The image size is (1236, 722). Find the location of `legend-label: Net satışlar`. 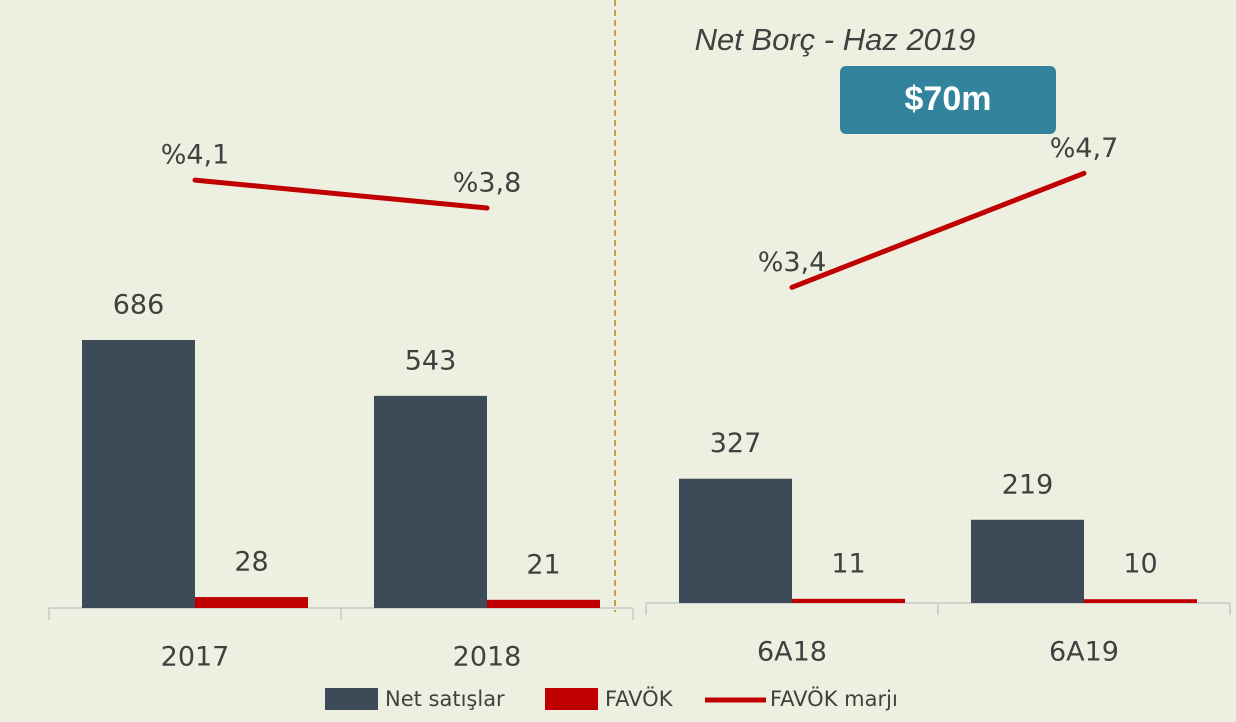

legend-label: Net satışlar is located at coordinates (445, 699).